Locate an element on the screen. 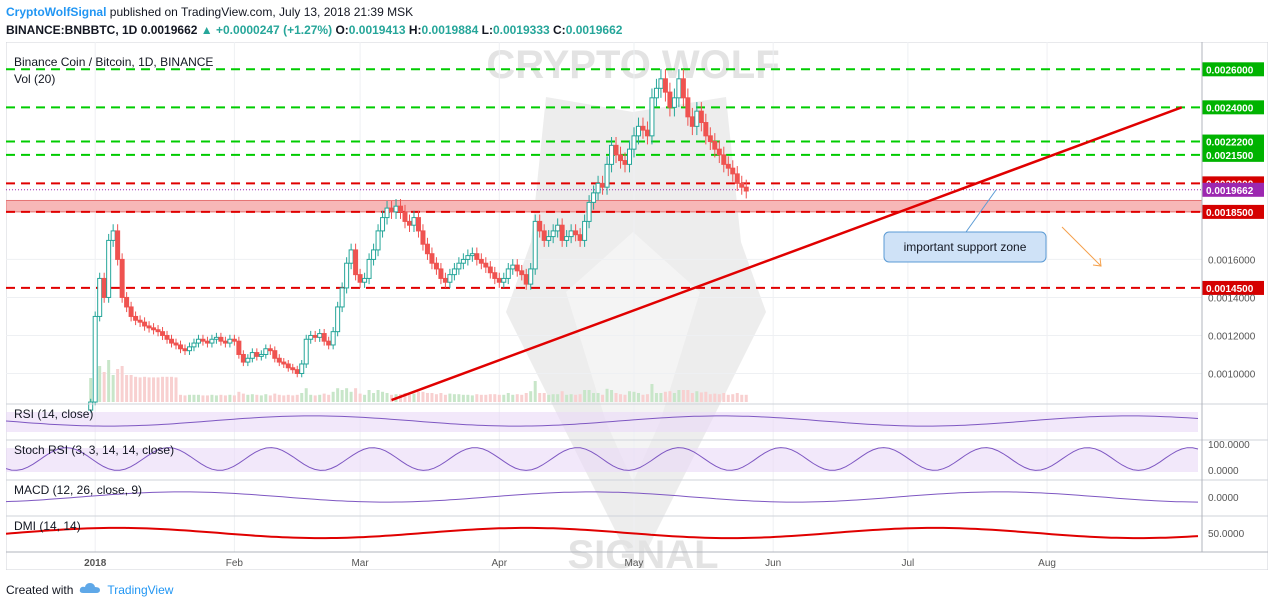 The height and width of the screenshot is (607, 1274). author-link: CryptoWolfSignal is located at coordinates (56, 12).